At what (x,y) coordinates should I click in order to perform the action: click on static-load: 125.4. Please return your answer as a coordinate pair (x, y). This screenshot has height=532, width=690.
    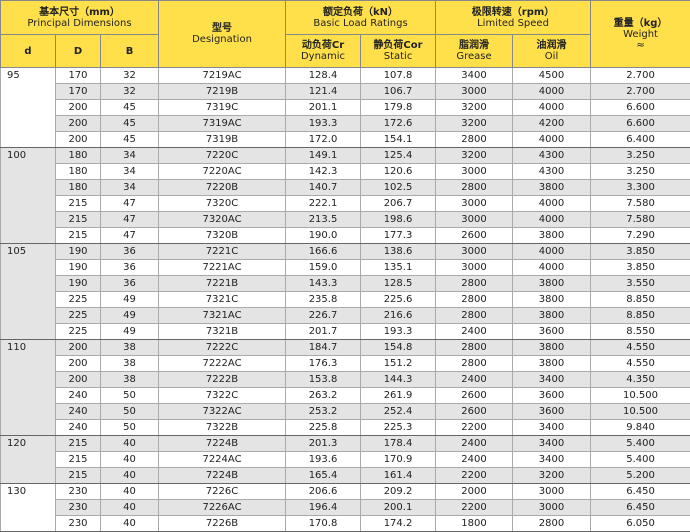
    Looking at the image, I should click on (398, 156).